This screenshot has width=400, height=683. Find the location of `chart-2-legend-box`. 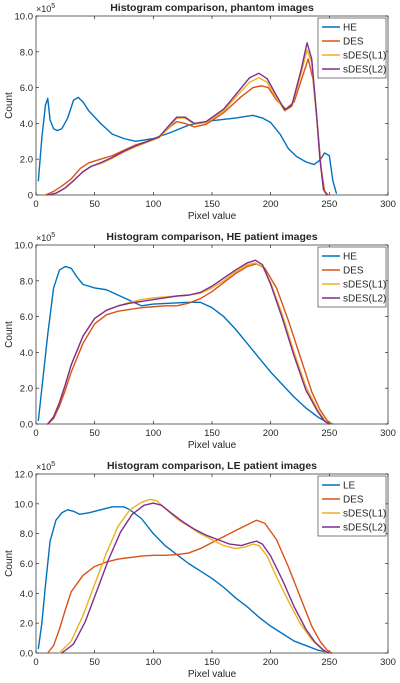

chart-2-legend-box is located at coordinates (352, 277).